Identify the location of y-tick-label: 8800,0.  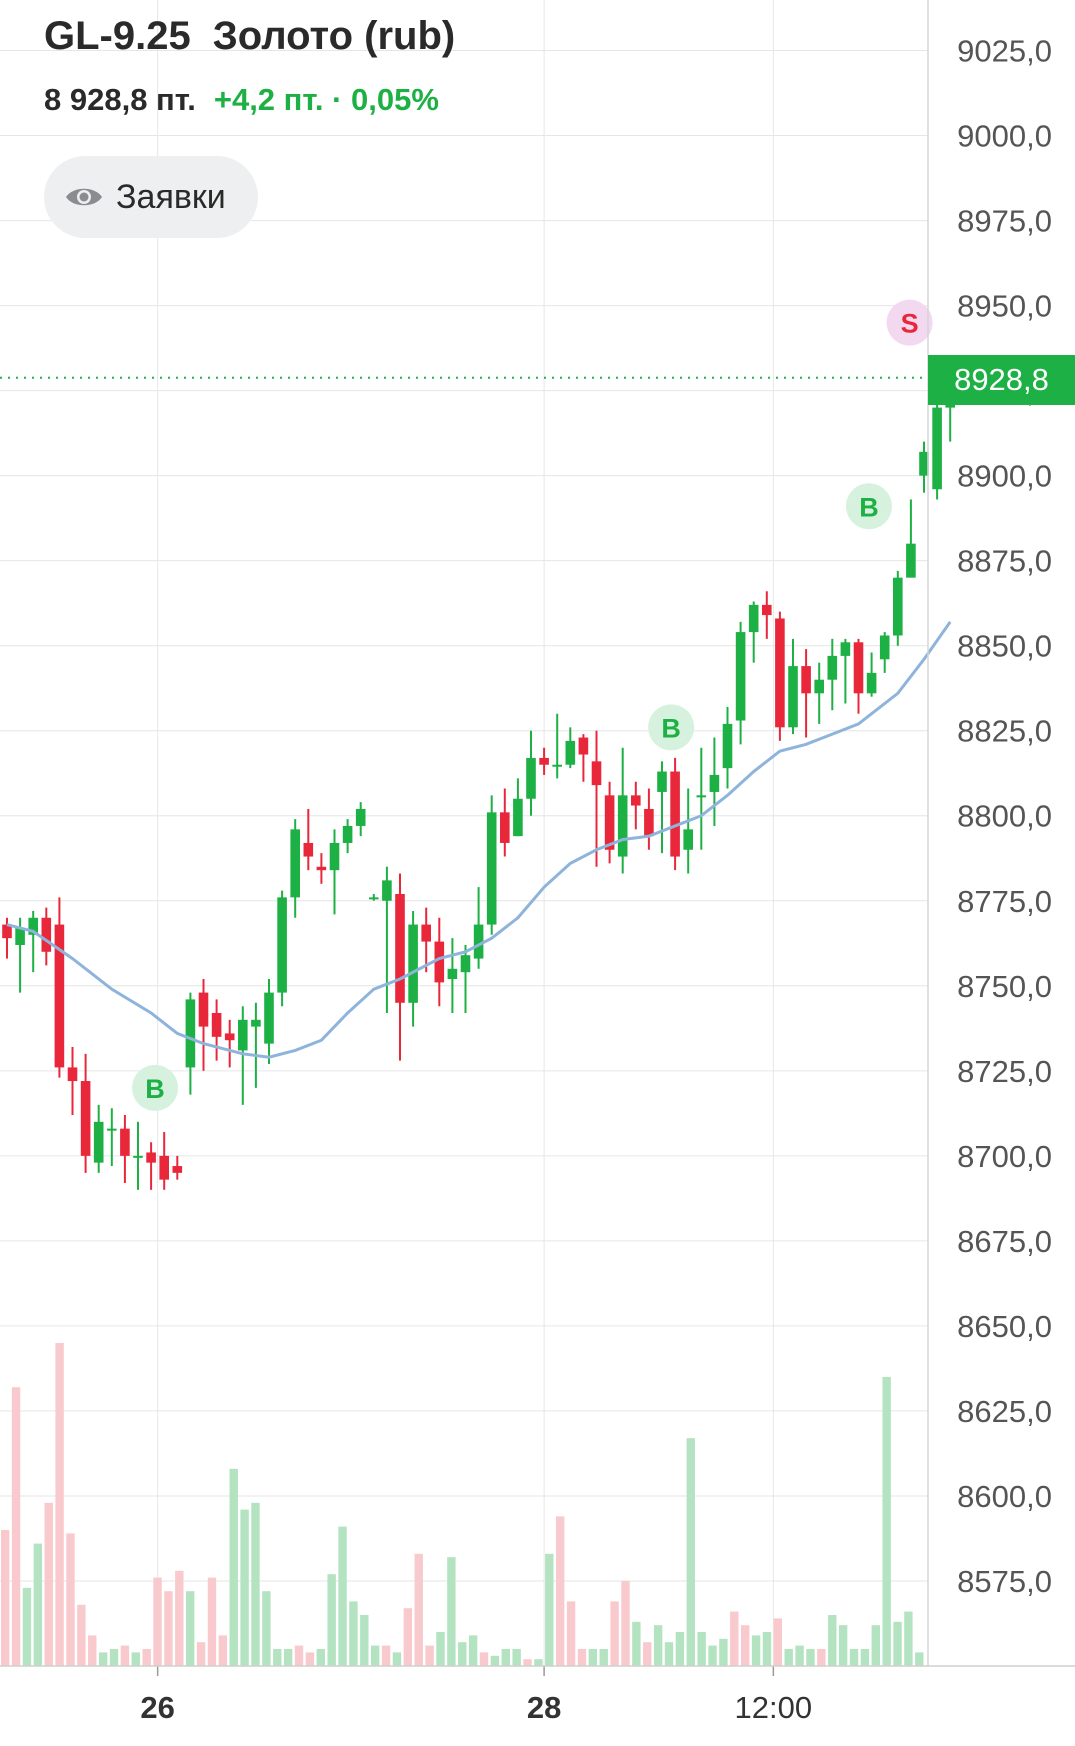
(1004, 816).